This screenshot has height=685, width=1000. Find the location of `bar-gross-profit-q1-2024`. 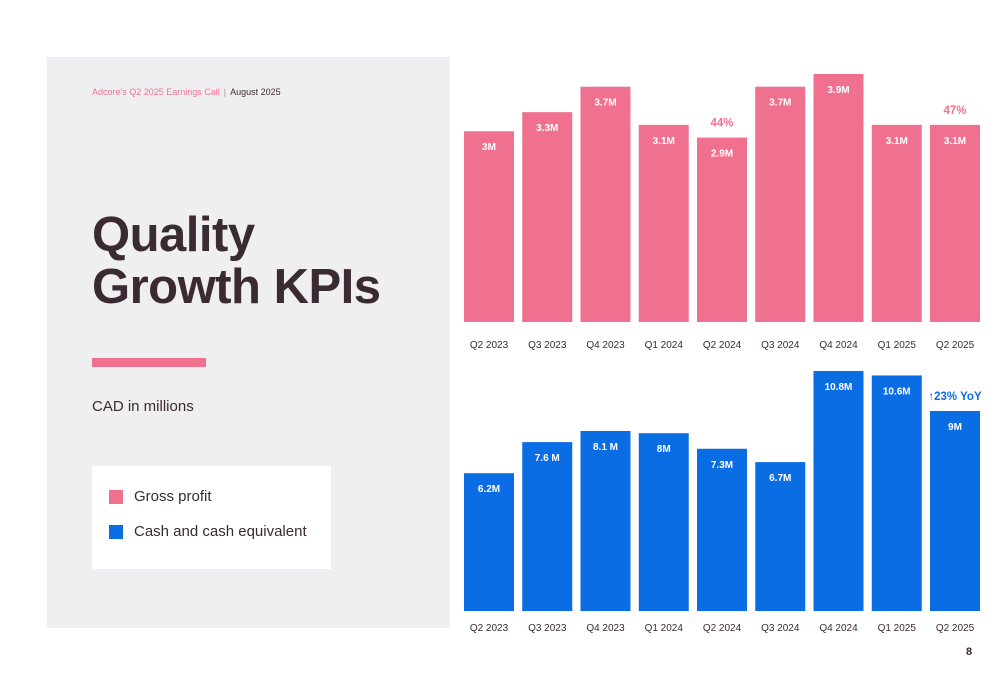

bar-gross-profit-q1-2024 is located at coordinates (663, 223).